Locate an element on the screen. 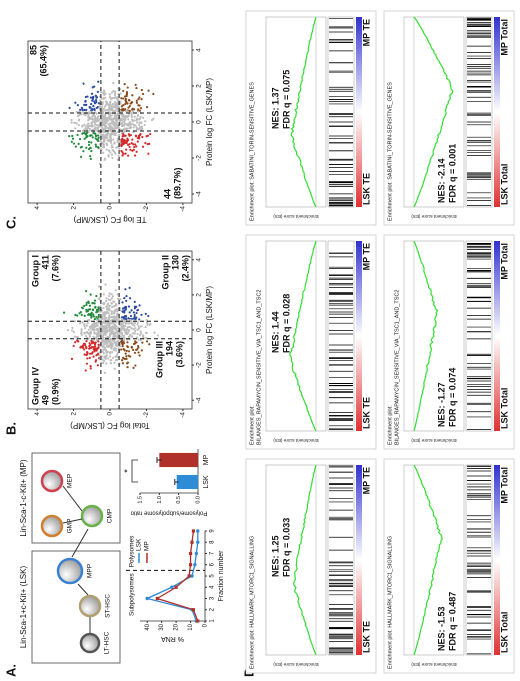 The height and width of the screenshot is (681, 520). fdr-label: FDR q = 0.033 is located at coordinates (286, 547).